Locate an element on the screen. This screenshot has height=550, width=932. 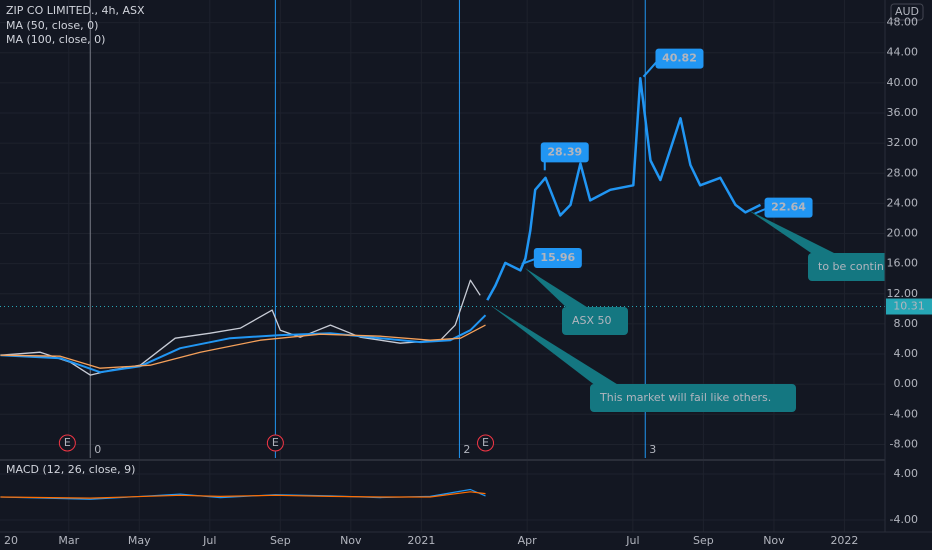
y-tick-label: 20.00 is located at coordinates (903, 233).